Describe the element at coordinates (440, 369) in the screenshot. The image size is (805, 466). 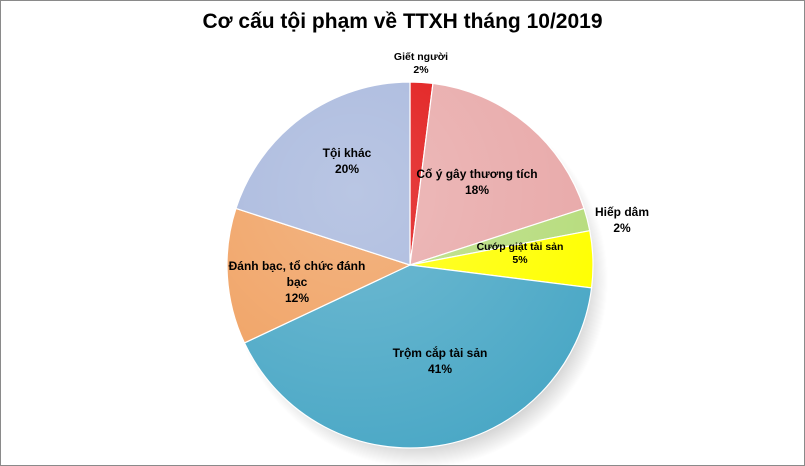
I see `data-label-percent: 41%` at that location.